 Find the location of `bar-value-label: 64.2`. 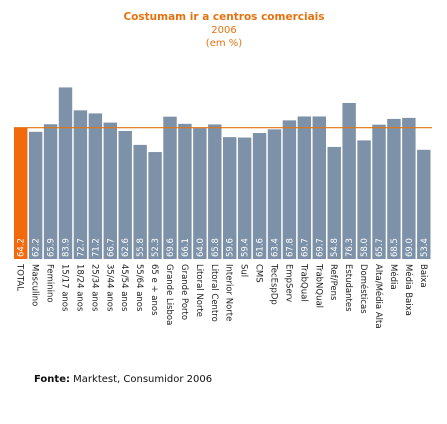

bar-value-label: 64.2 is located at coordinates (22, 247).